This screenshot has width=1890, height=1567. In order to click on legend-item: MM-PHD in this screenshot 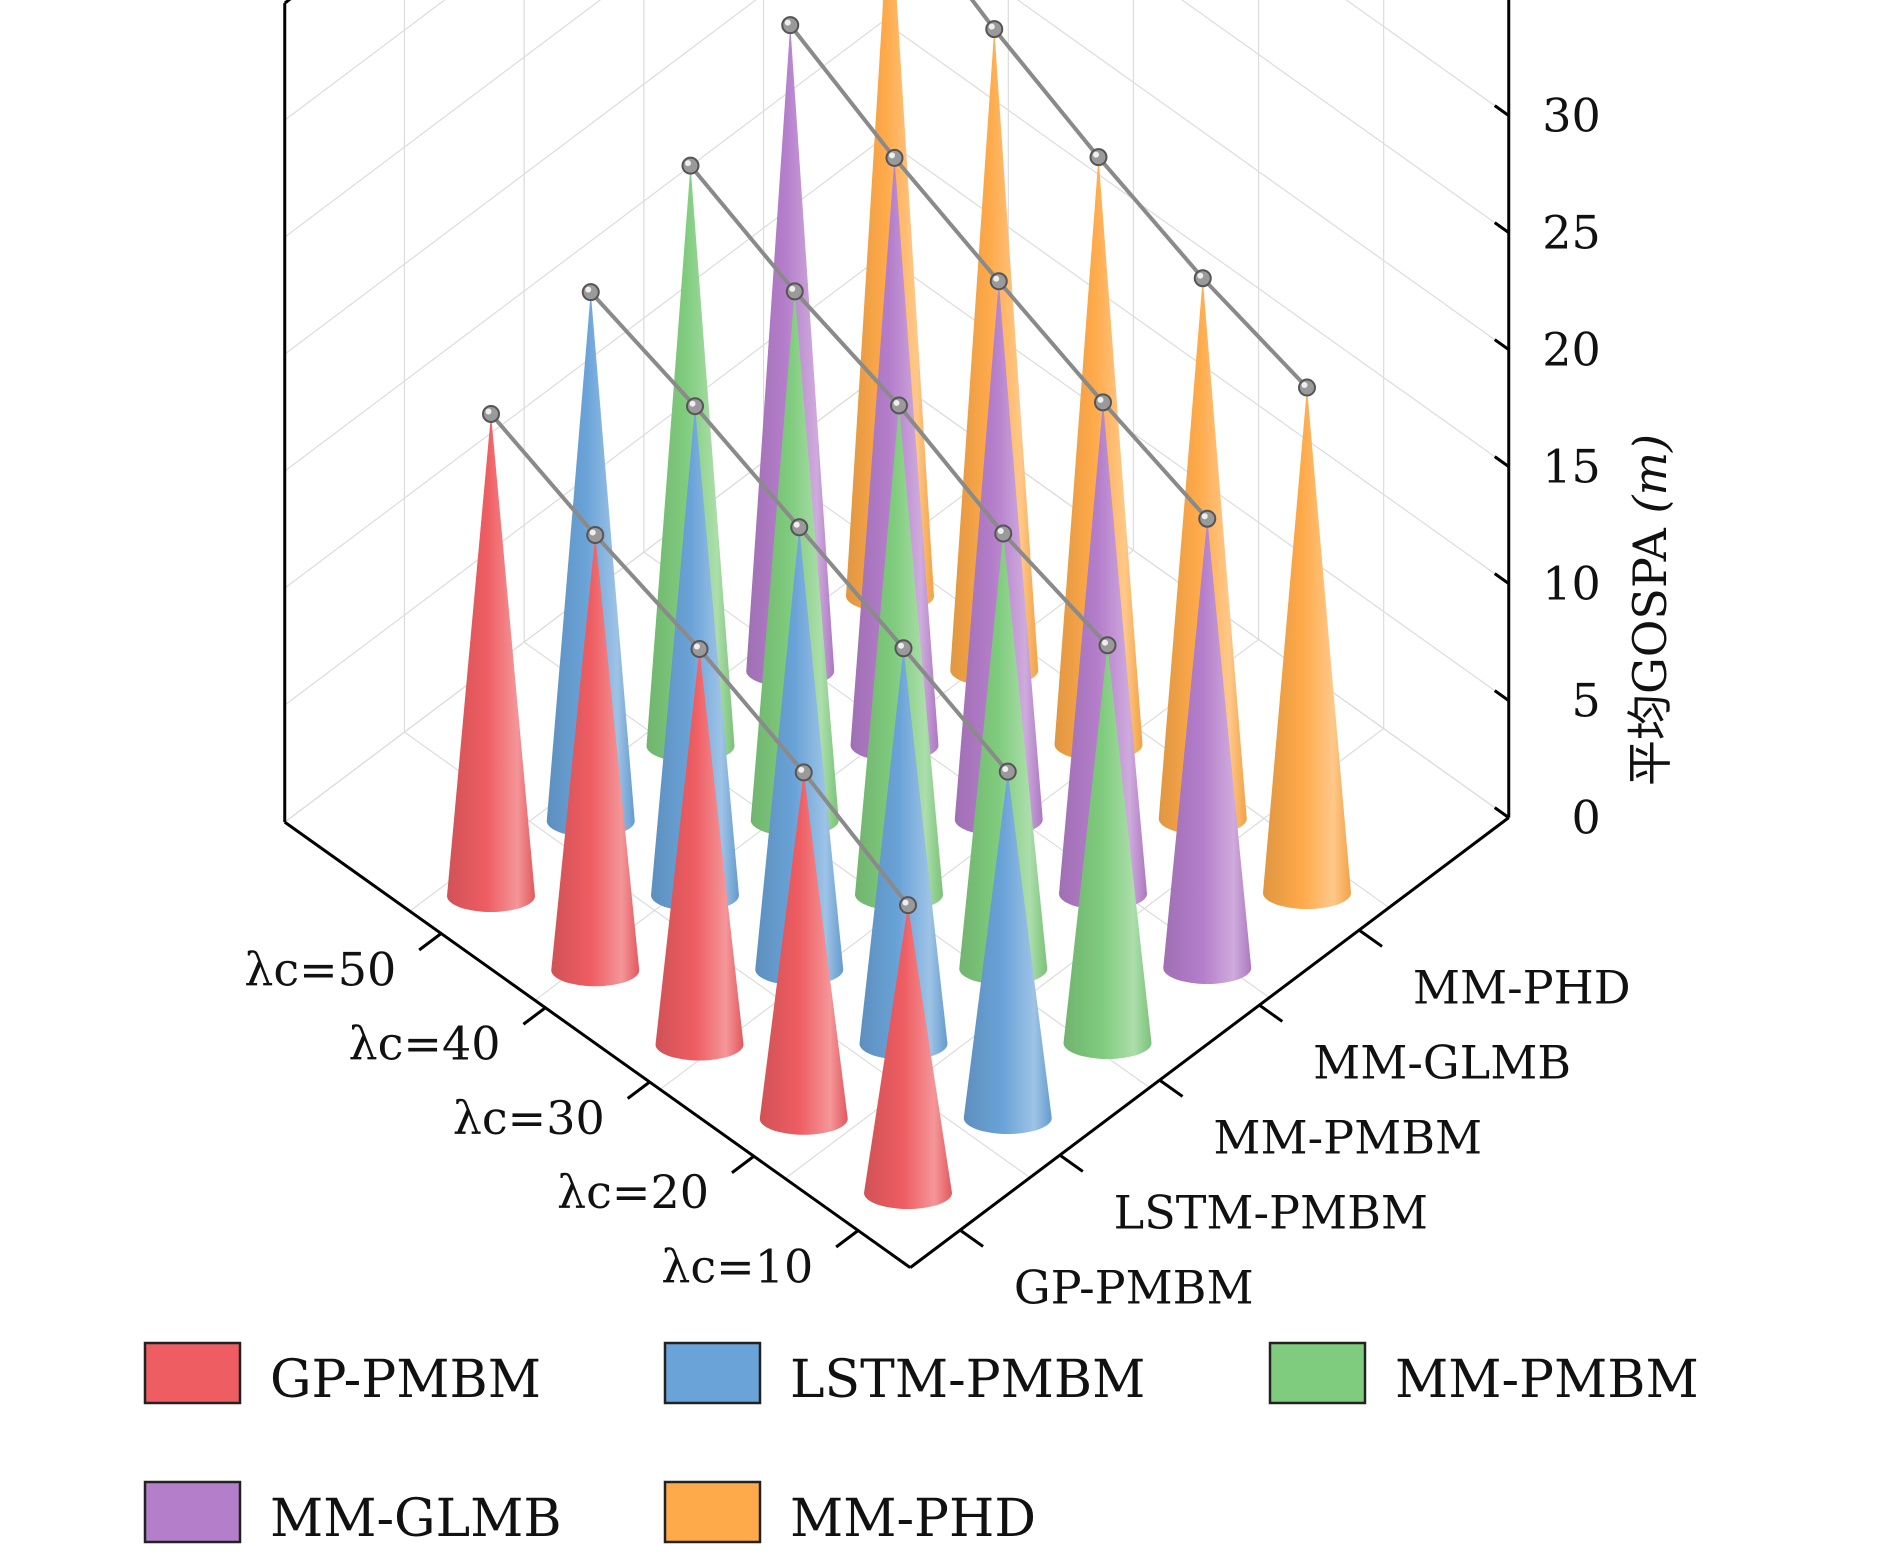, I will do `click(849, 1514)`.